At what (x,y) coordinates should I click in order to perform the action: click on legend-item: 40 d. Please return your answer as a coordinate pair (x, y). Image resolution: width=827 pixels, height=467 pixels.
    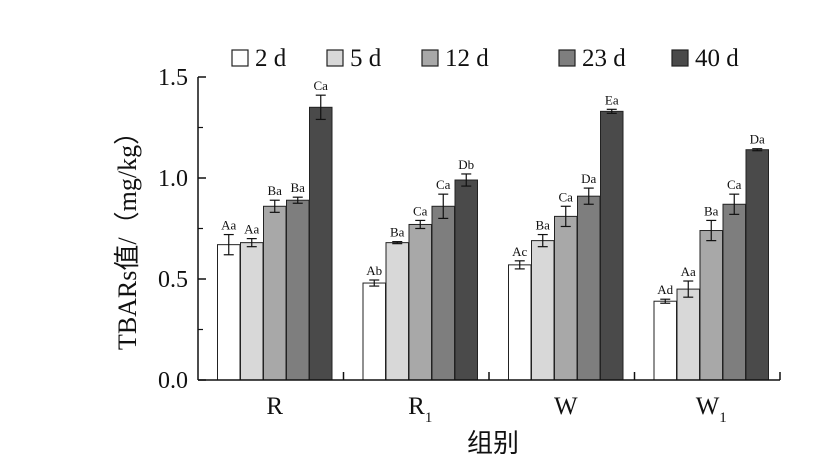
    Looking at the image, I should click on (705, 58).